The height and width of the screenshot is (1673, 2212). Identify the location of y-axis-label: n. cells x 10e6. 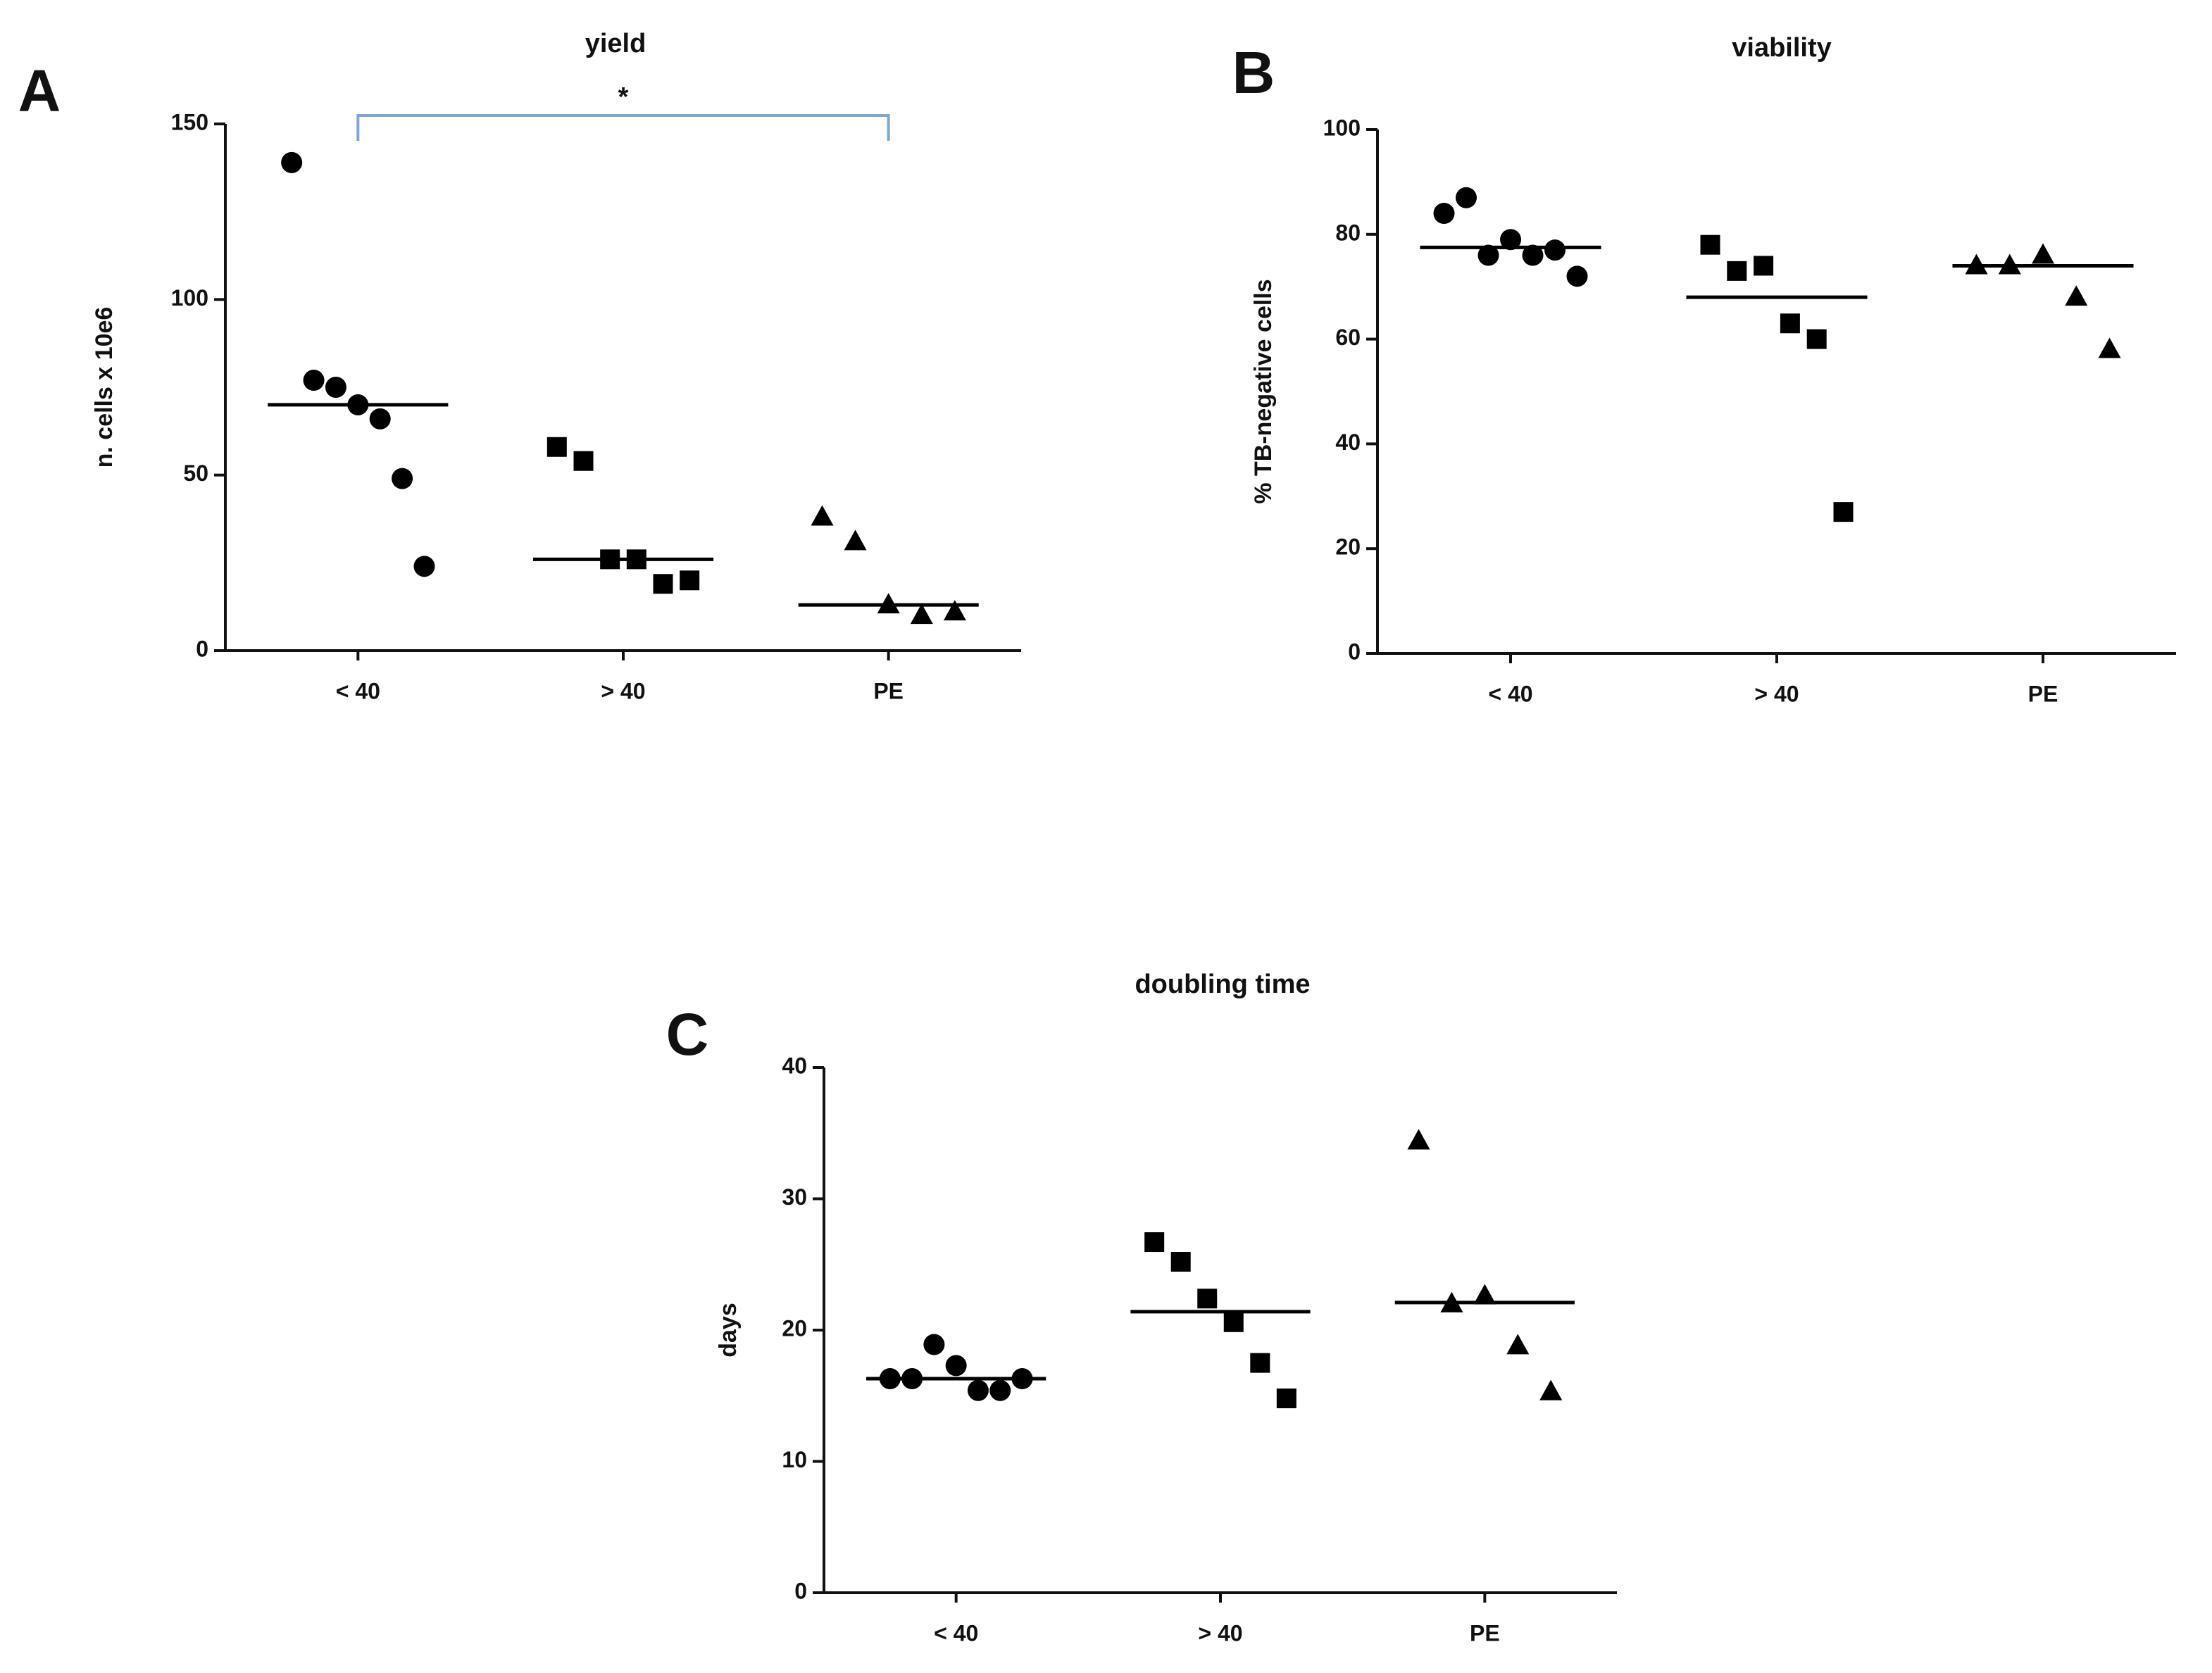
(104, 387).